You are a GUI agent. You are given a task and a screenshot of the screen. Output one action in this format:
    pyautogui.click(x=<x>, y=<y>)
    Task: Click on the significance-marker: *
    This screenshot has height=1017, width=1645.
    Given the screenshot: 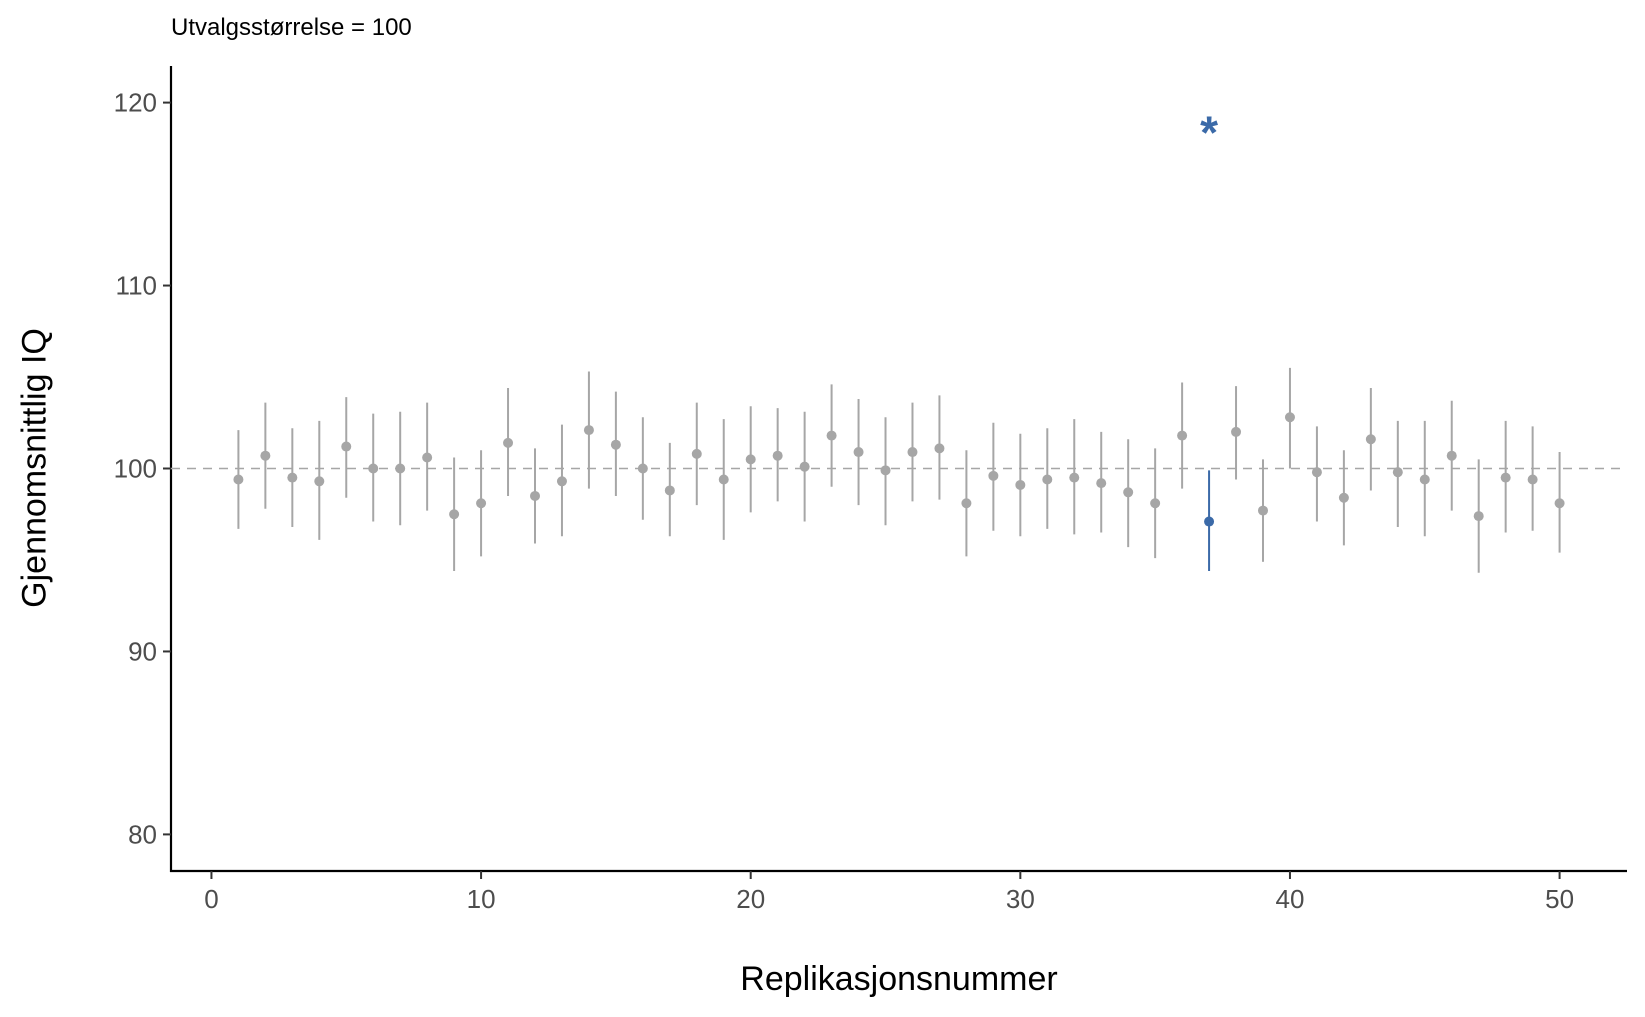 What is the action you would take?
    pyautogui.click(x=1209, y=132)
    